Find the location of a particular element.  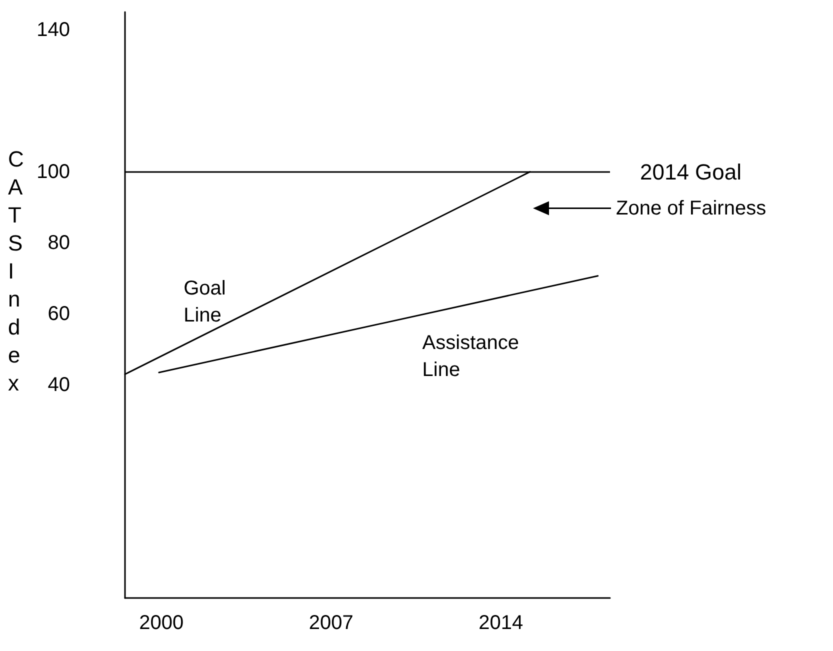

y-tick-label: 60 is located at coordinates (59, 313).